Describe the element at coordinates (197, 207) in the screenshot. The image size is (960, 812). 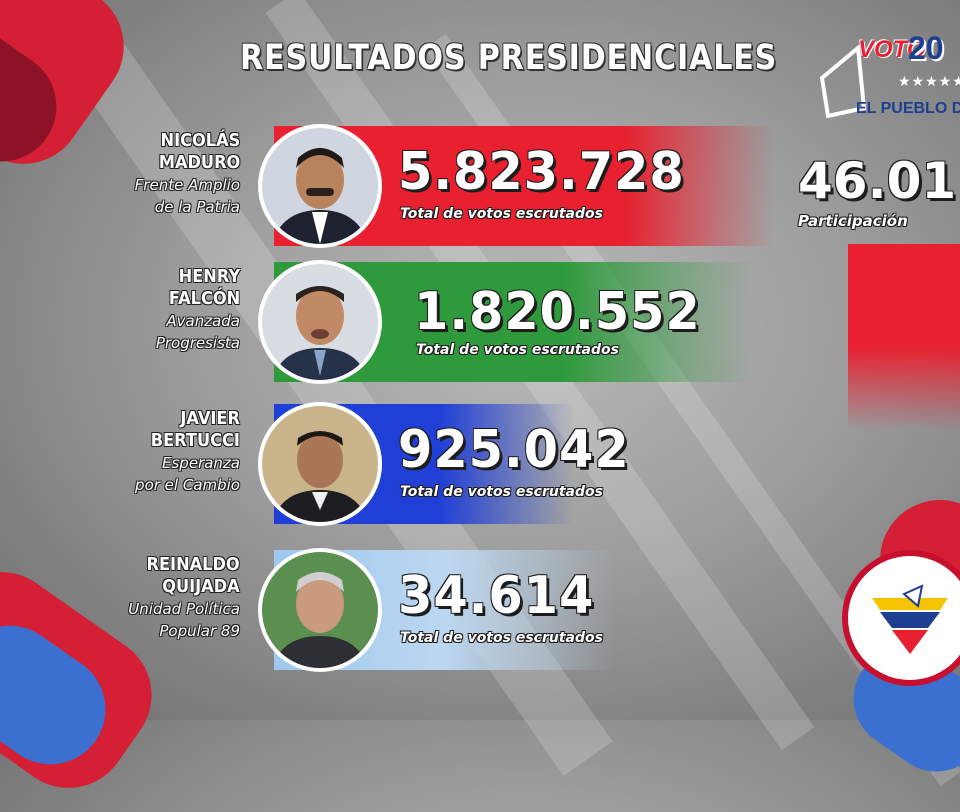
I see `candidate-party: de la Patria` at that location.